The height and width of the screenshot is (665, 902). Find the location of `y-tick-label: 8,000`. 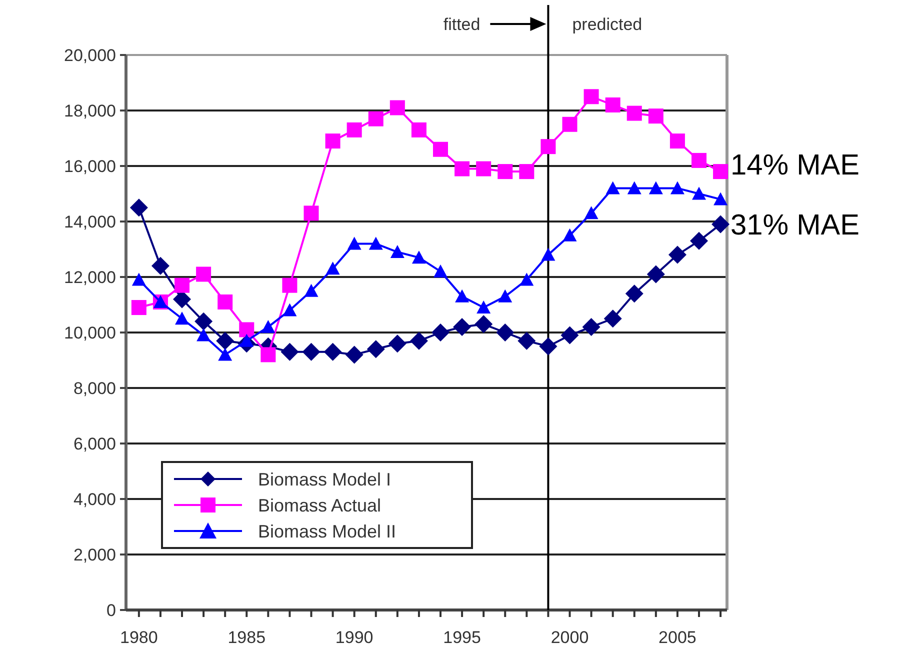

y-tick-label: 8,000 is located at coordinates (94, 388).